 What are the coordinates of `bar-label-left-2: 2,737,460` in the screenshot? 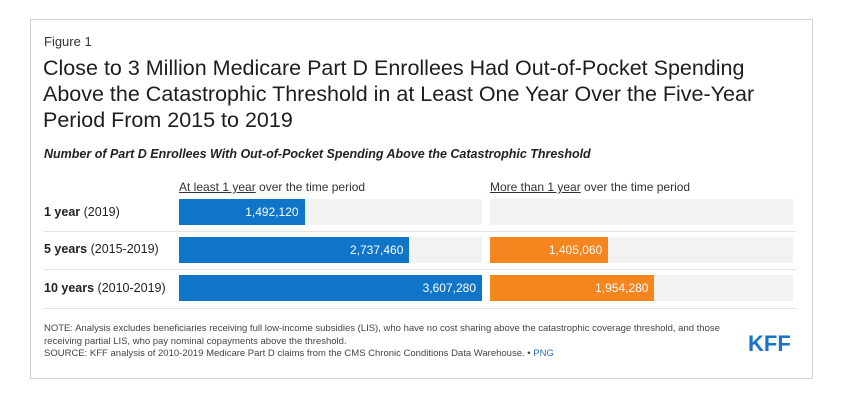 It's located at (377, 250).